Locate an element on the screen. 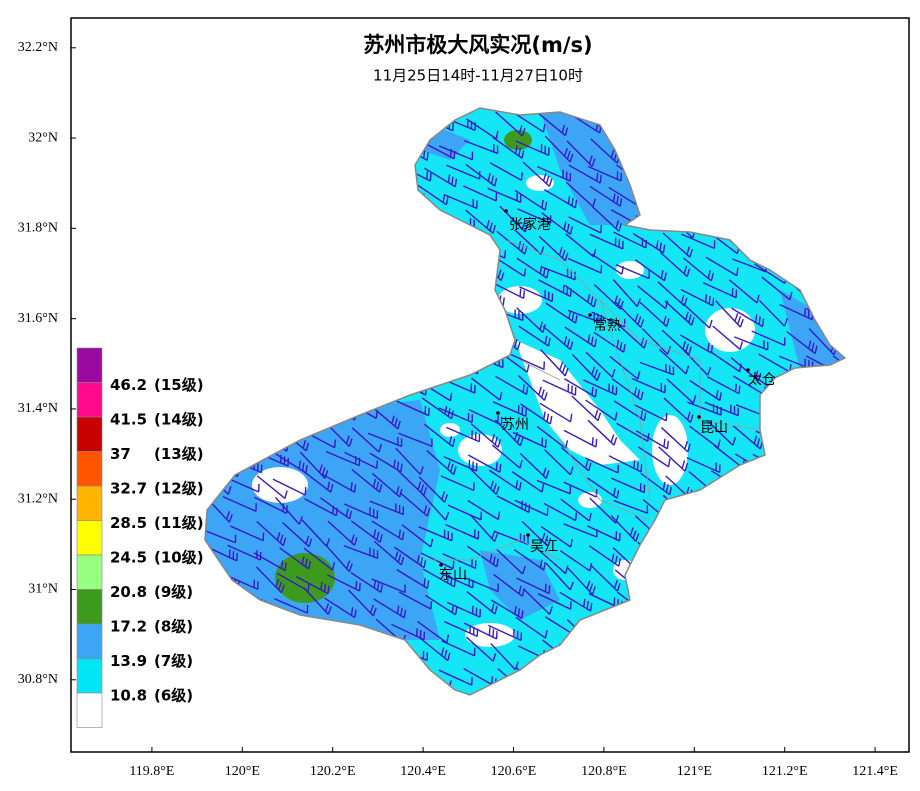 Image resolution: width=920 pixels, height=791 pixels. map-subtitle: 11月25日14时-11月27日10时 is located at coordinates (478, 76).